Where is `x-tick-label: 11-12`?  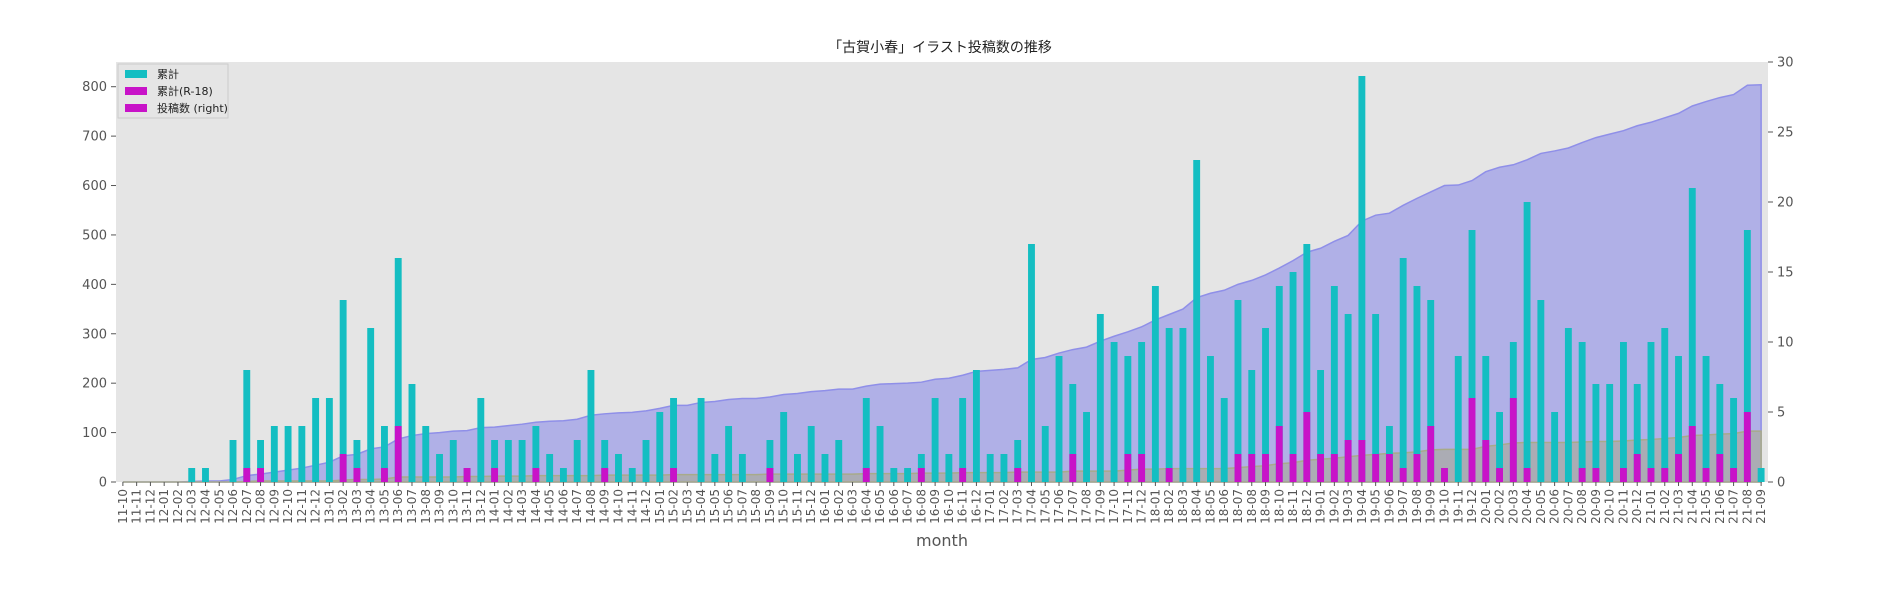
x-tick-label: 11-12 is located at coordinates (150, 506).